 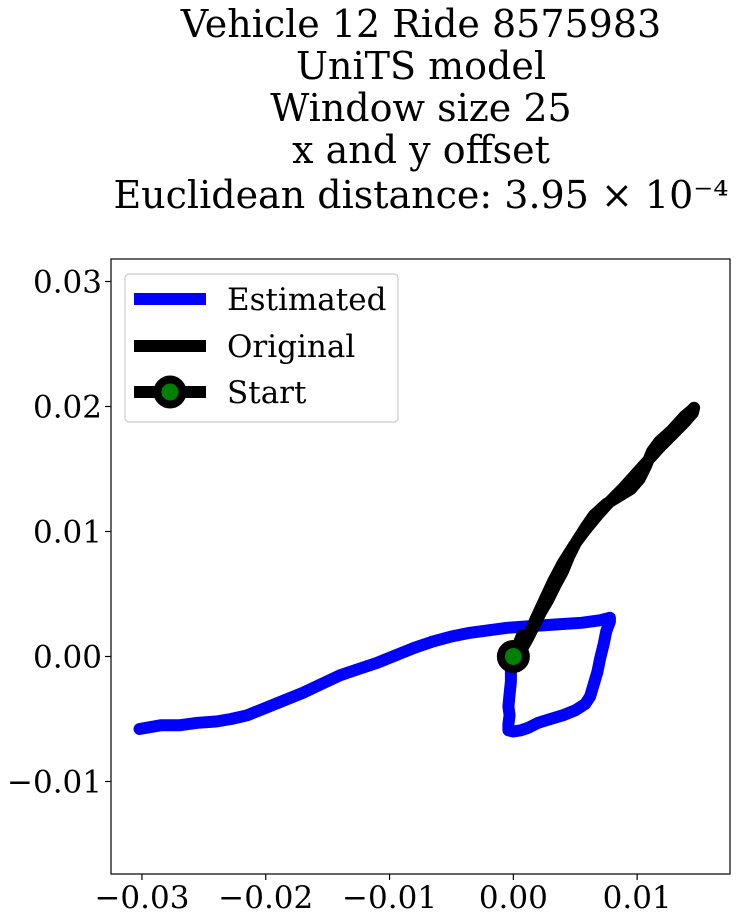 What do you see at coordinates (421, 66) in the screenshot?
I see `title-line-2: UniTS model` at bounding box center [421, 66].